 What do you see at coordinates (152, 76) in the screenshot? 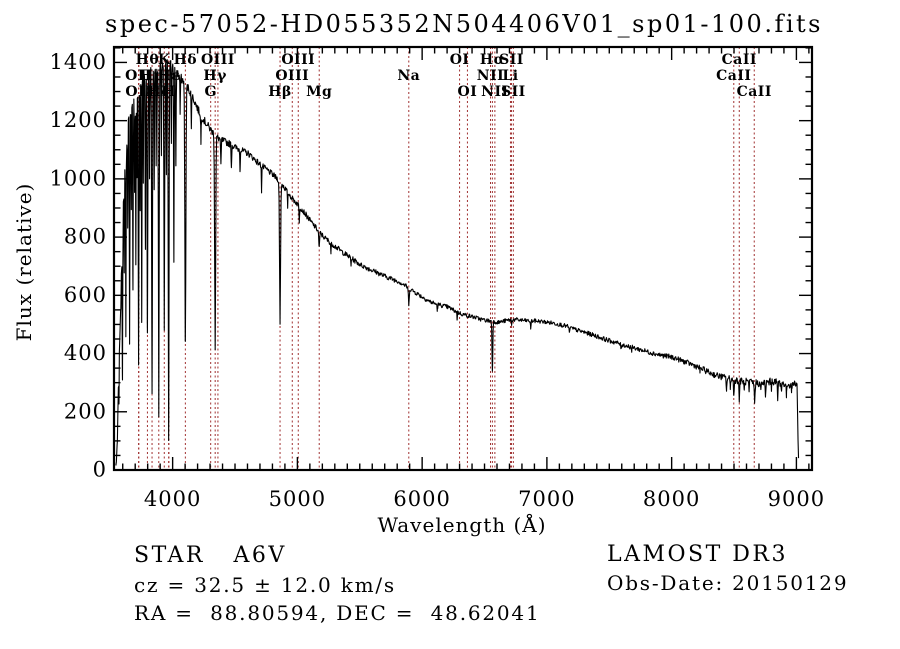
I see `line-label-hη: Hη` at bounding box center [152, 76].